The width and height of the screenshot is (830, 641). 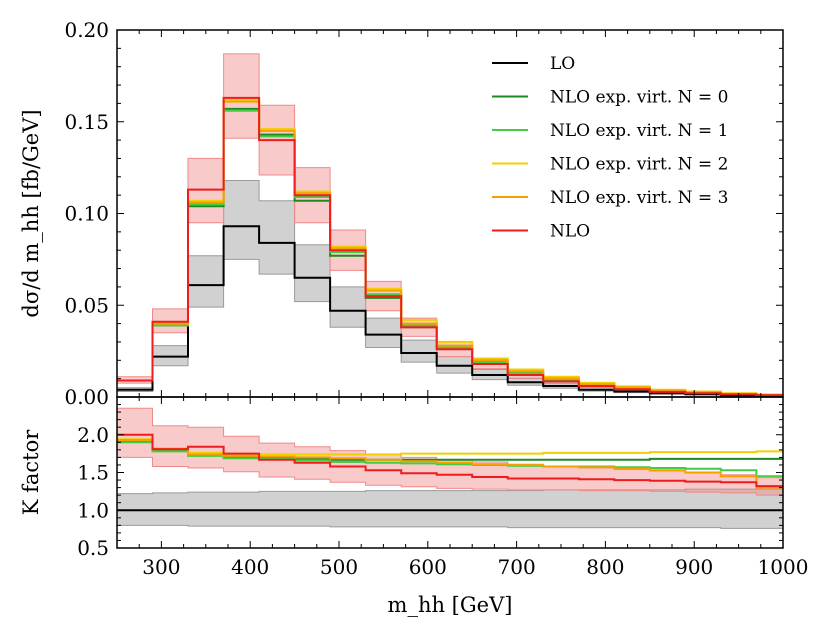 I want to click on ratio-line-nlo, so click(x=450, y=460).